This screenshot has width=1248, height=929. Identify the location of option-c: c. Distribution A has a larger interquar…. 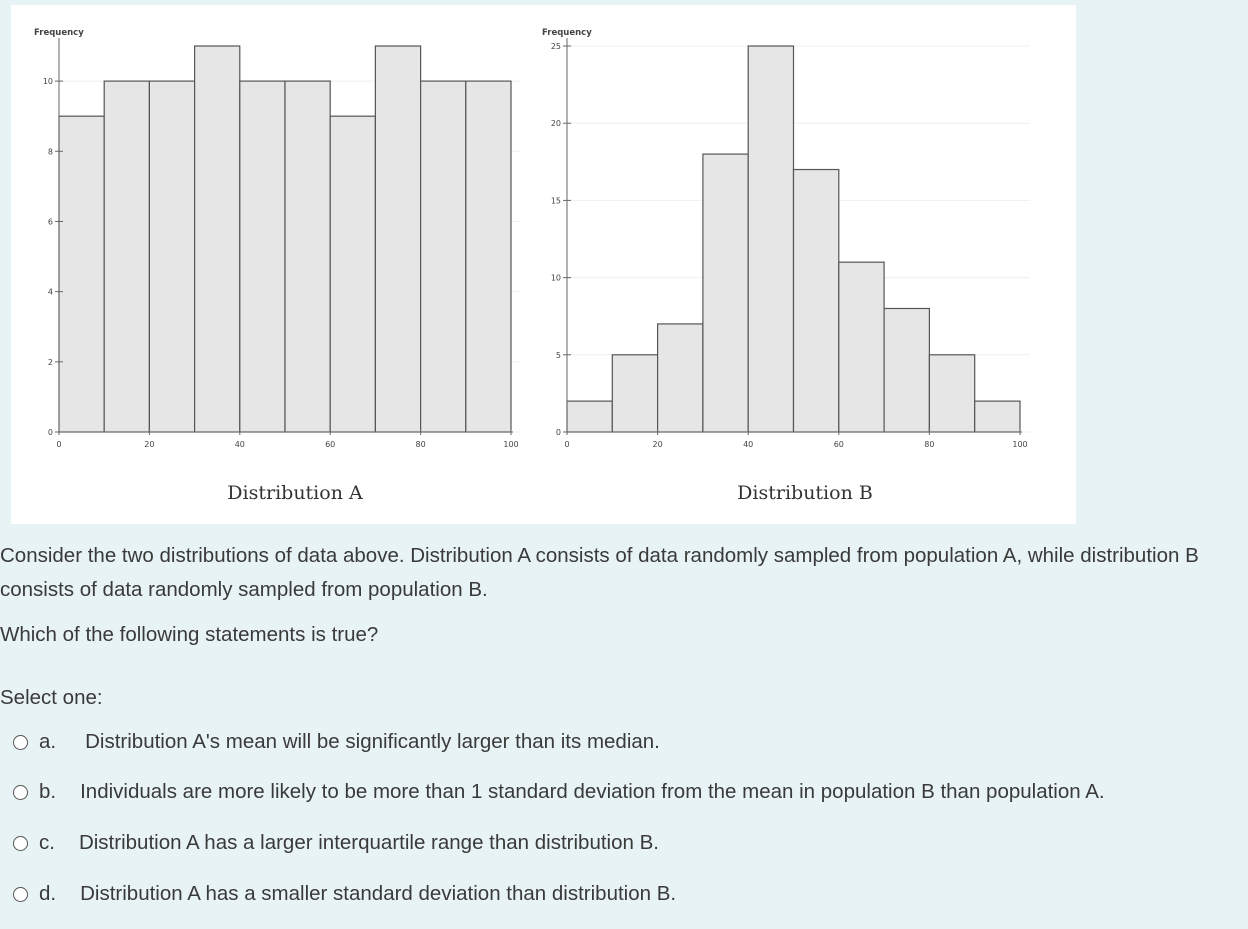
(336, 843).